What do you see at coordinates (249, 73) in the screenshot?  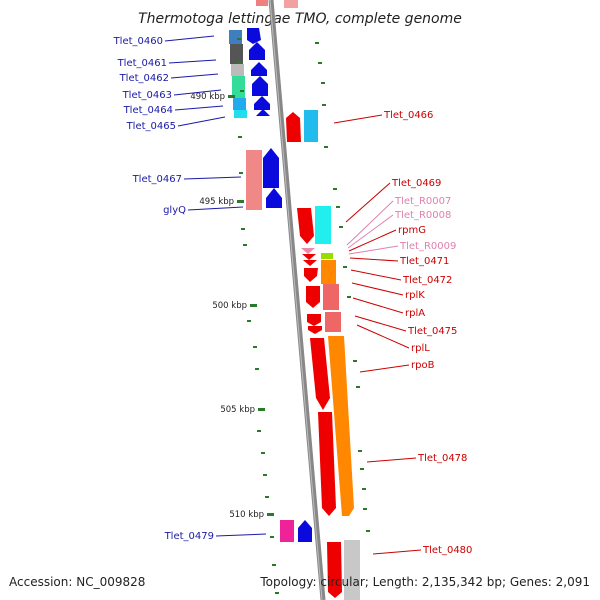 I see `left-feature-group-top` at bounding box center [249, 73].